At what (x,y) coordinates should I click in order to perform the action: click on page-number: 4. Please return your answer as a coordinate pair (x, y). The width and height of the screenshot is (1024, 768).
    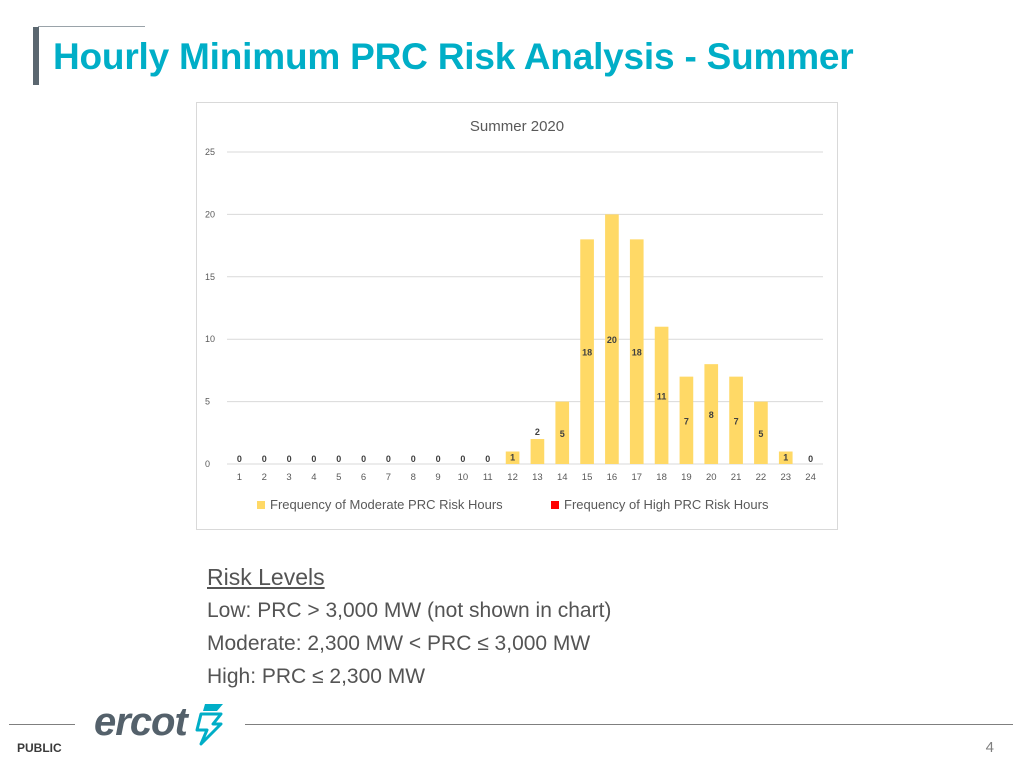
    Looking at the image, I should click on (989, 747).